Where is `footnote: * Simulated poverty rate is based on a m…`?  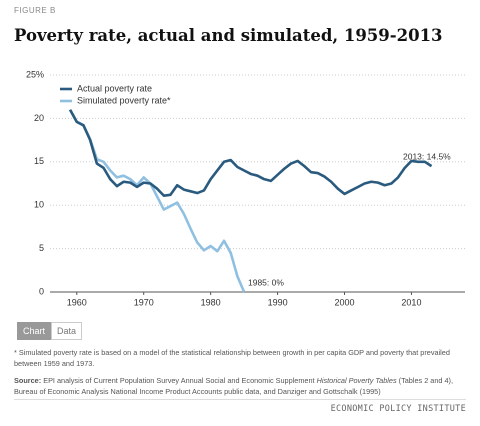
footnote: * Simulated poverty rate is based on a m… is located at coordinates (232, 358).